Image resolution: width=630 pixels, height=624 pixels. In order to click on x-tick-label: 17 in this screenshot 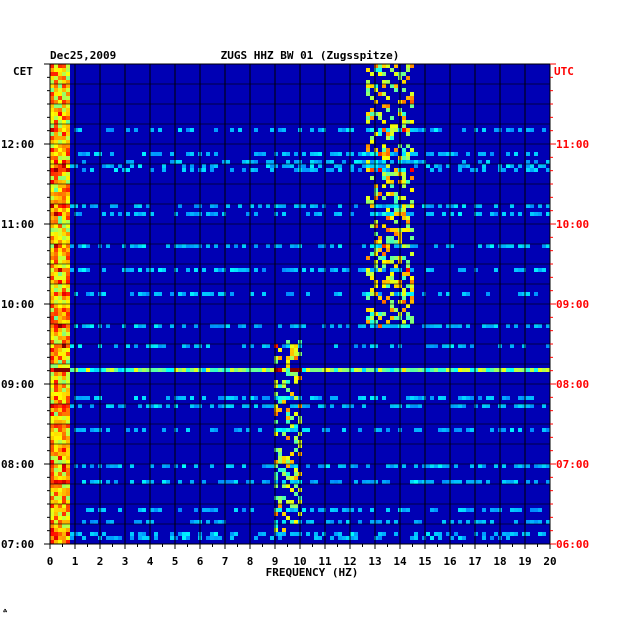, I will do `click(474, 561)`.